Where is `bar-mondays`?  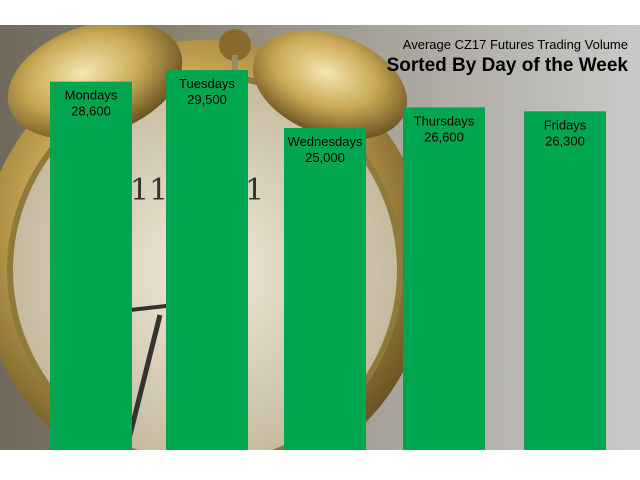 bar-mondays is located at coordinates (91, 265).